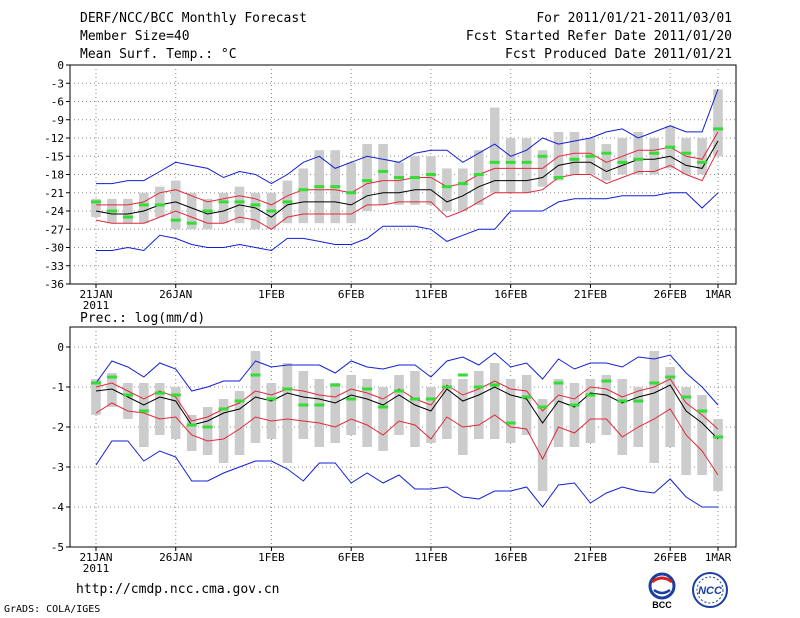  Describe the element at coordinates (430, 557) in the screenshot. I see `x-tick-label: 11FEB` at that location.